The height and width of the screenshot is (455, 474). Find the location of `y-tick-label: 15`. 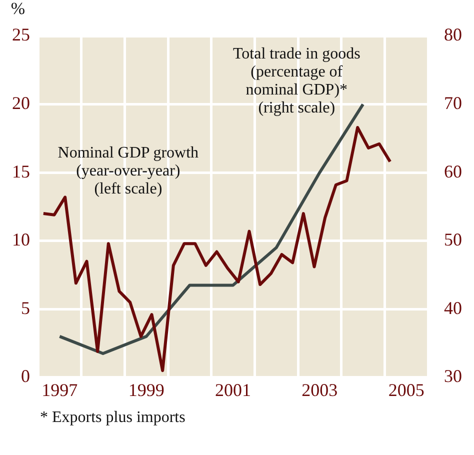

y-tick-label: 15 is located at coordinates (21, 171).